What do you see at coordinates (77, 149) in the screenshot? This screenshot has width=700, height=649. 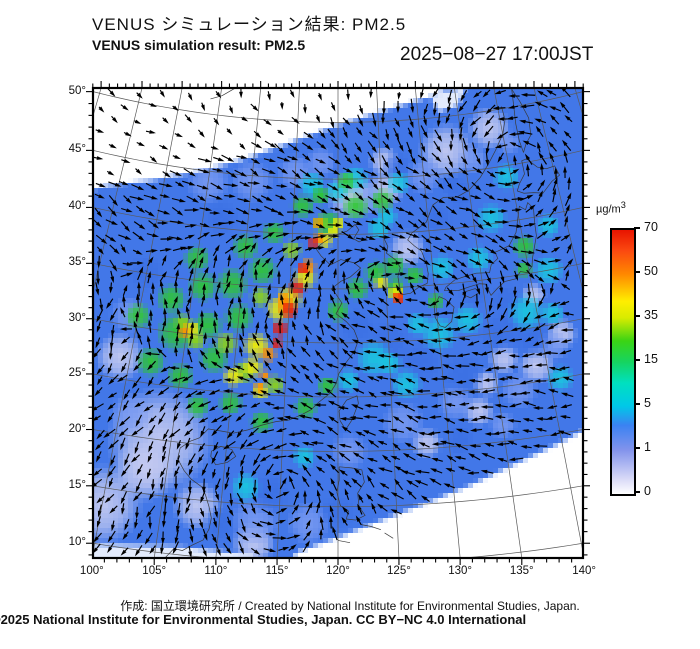 I see `lat-axis-label: 45°` at bounding box center [77, 149].